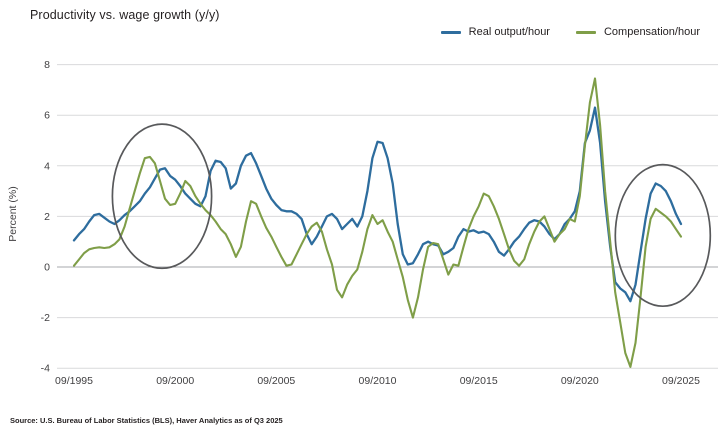 This screenshot has width=727, height=442. Describe the element at coordinates (47, 166) in the screenshot. I see `y-tick-label-4: 4` at that location.